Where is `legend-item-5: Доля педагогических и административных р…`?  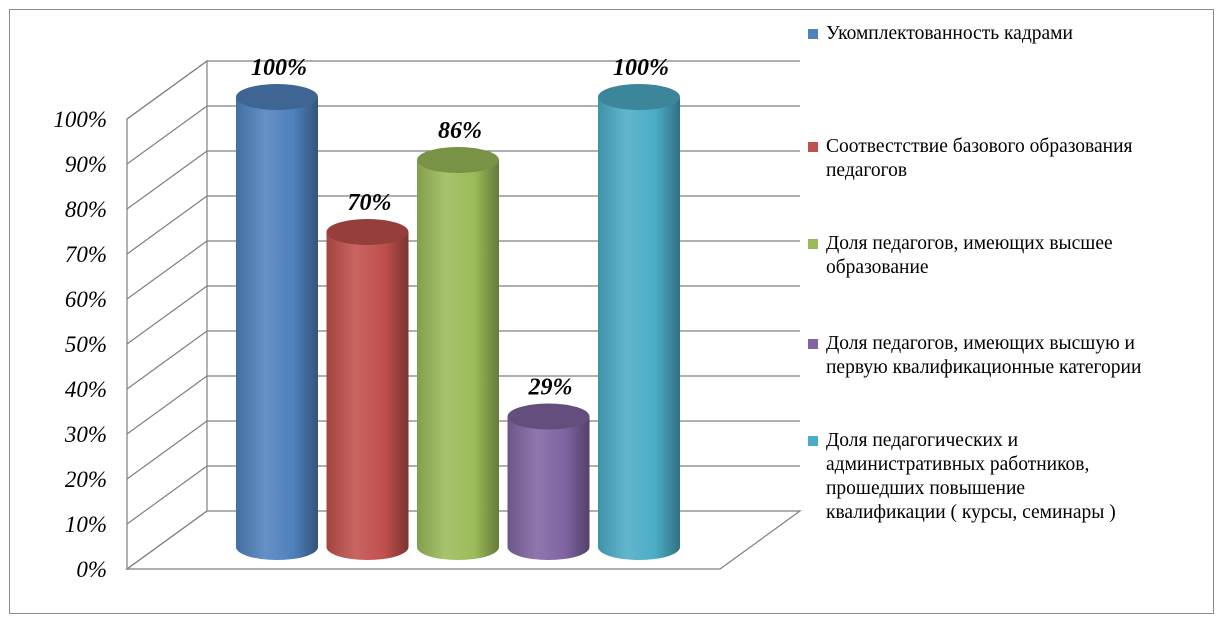
legend-item-5: Доля педагогических и административных р… is located at coordinates (1013, 477).